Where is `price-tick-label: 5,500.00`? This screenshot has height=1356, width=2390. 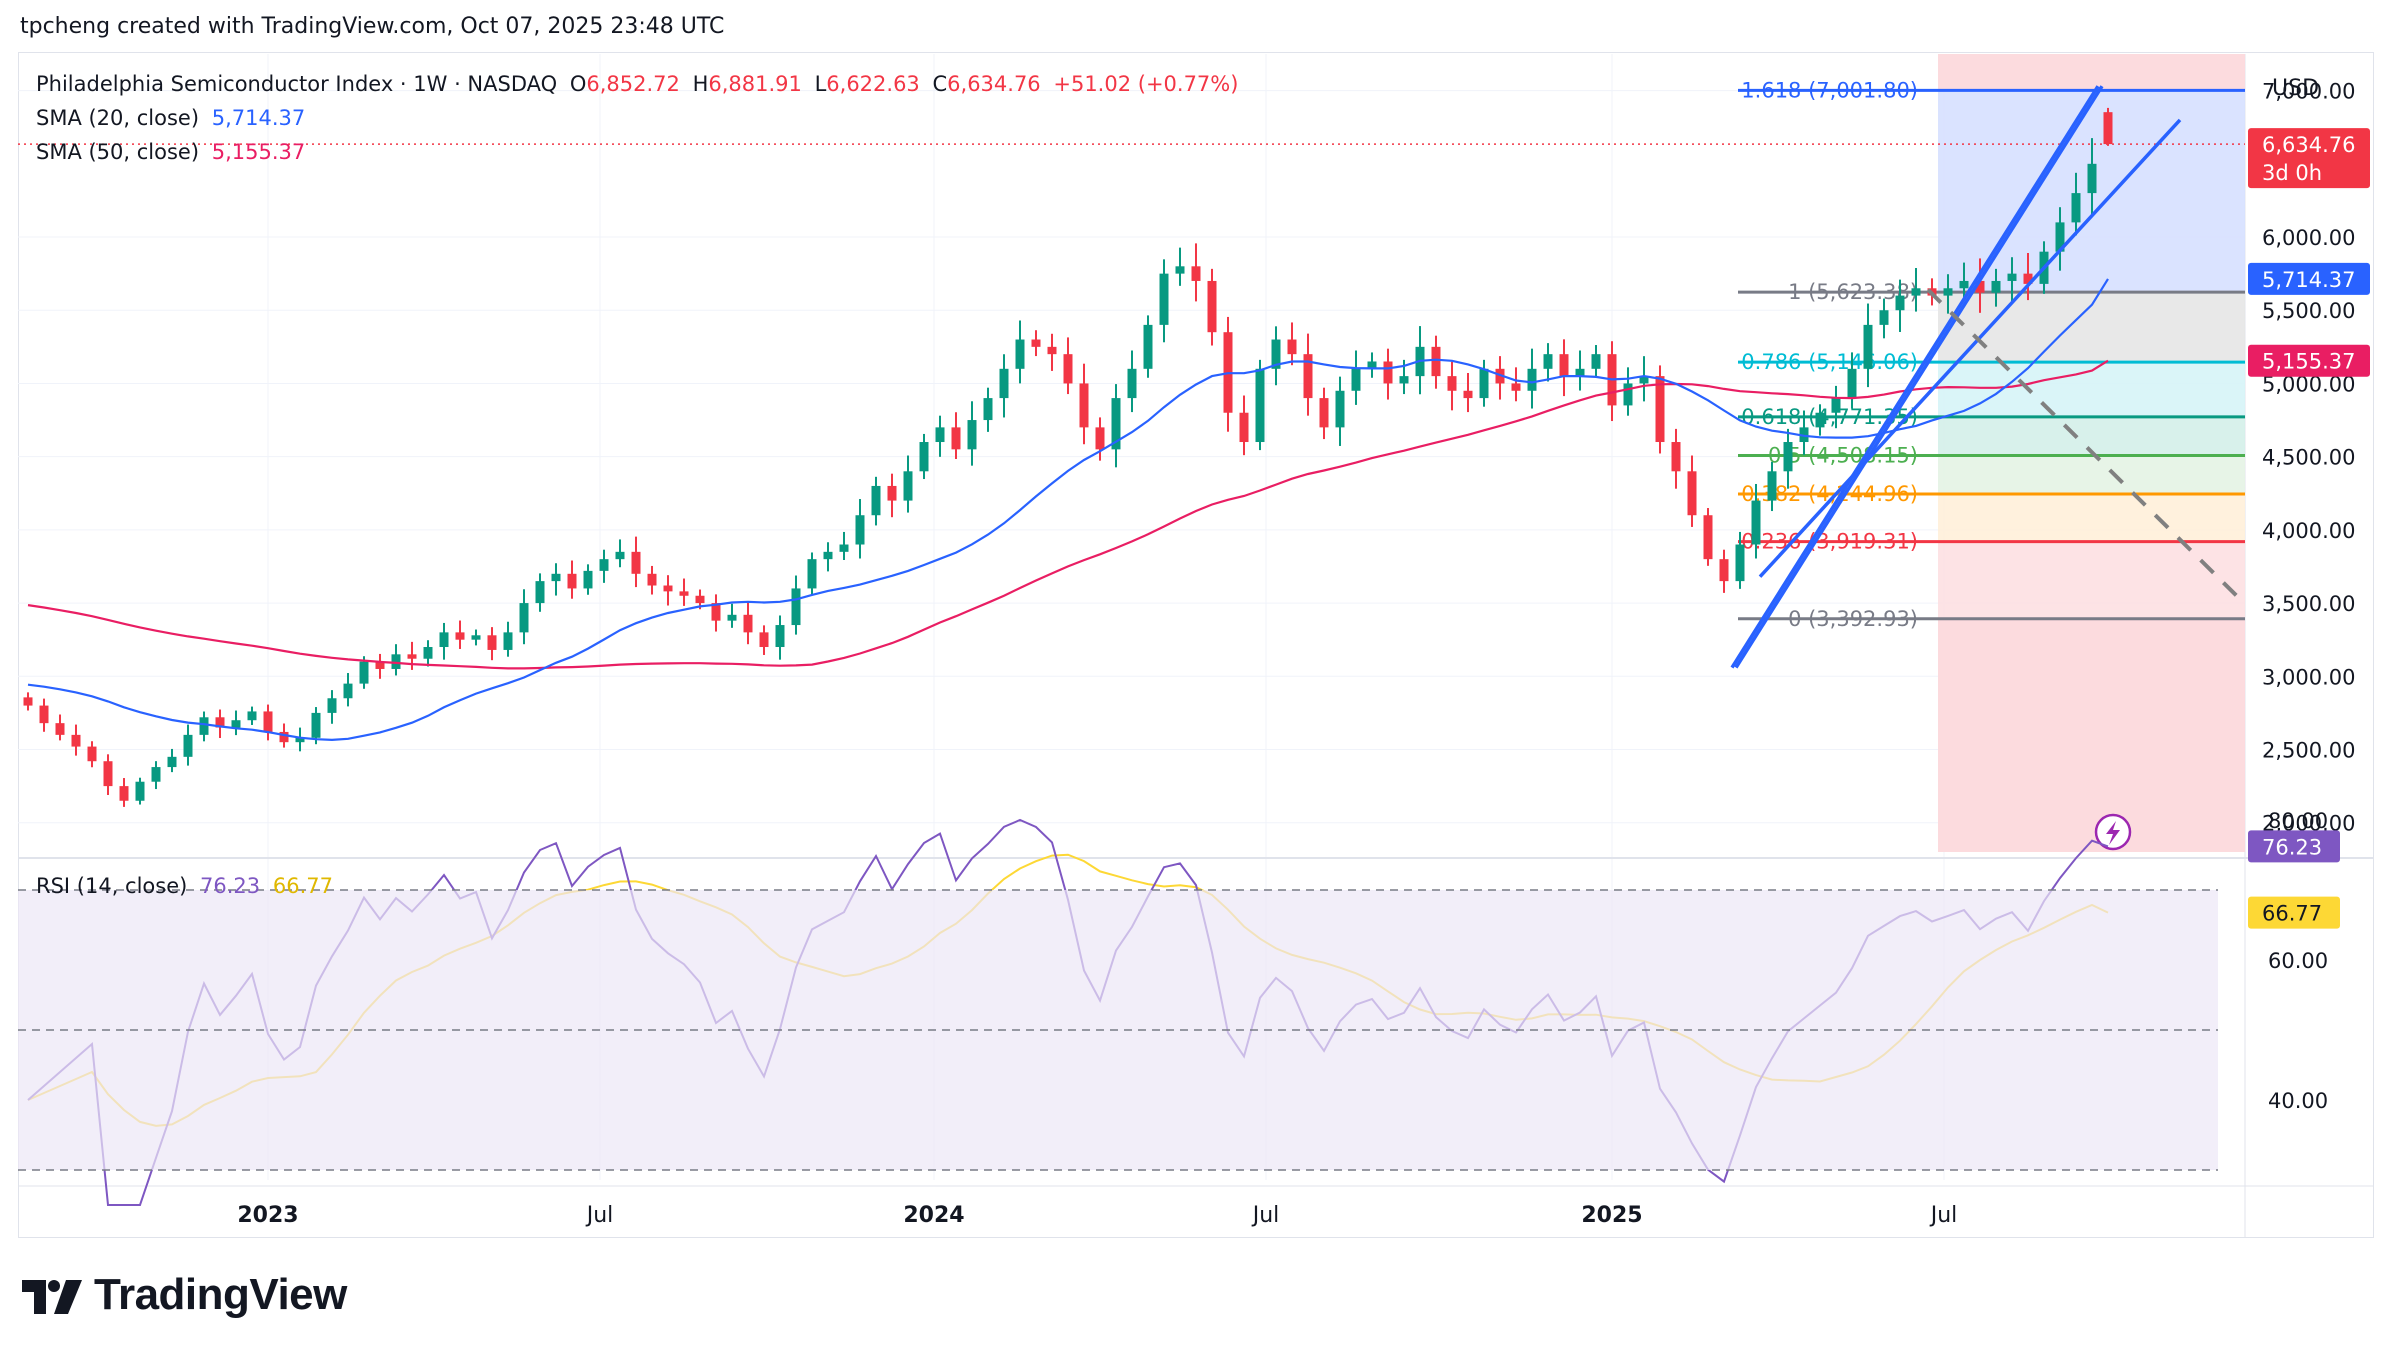 price-tick-label: 5,500.00 is located at coordinates (2309, 311).